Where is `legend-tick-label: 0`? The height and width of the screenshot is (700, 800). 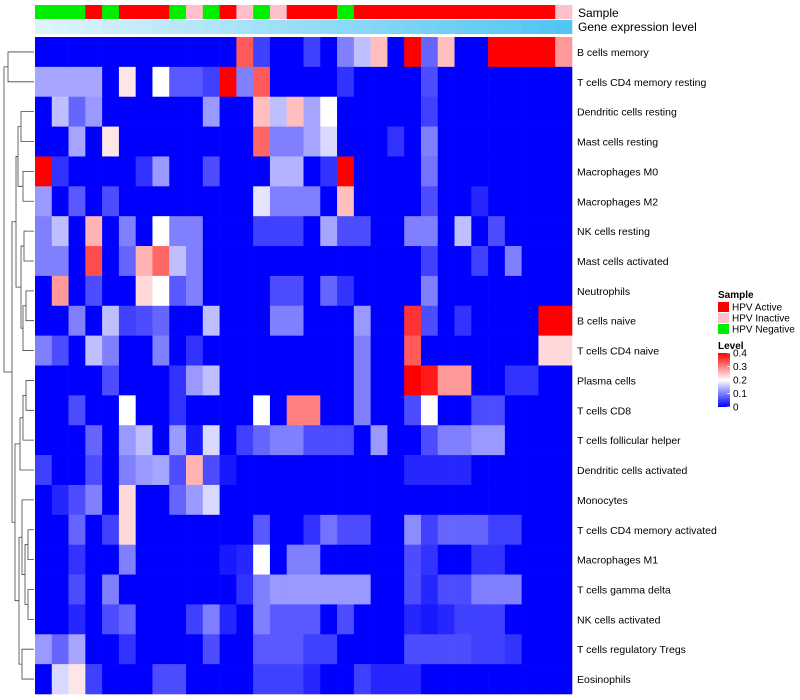 legend-tick-label: 0 is located at coordinates (736, 408).